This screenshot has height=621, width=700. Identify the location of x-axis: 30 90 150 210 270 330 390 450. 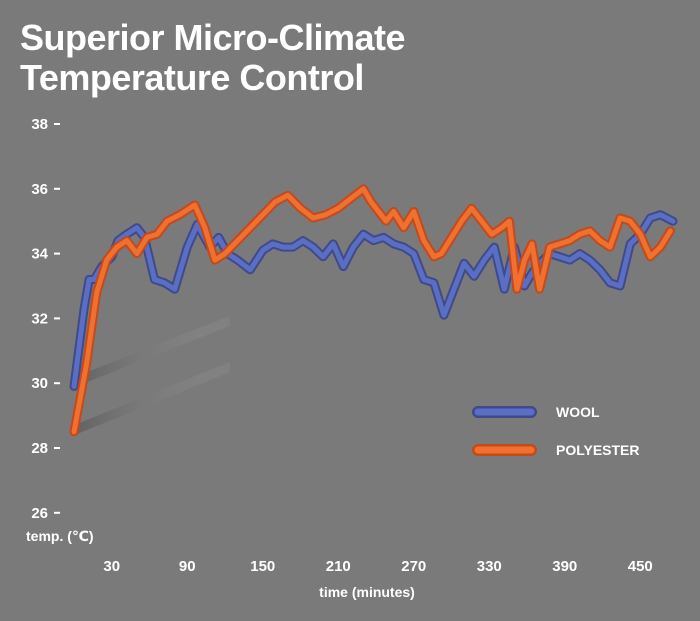
(377, 566).